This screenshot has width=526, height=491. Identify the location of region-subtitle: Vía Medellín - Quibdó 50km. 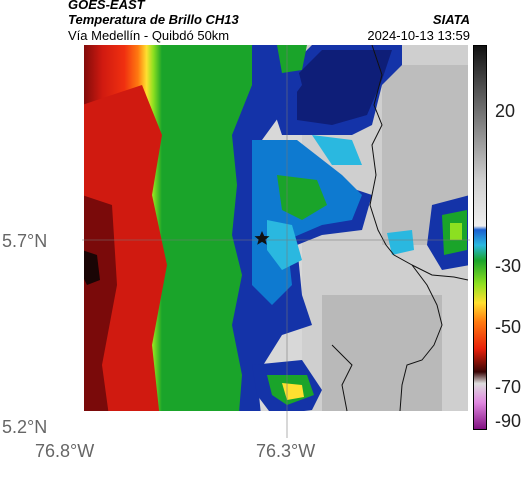
(149, 35).